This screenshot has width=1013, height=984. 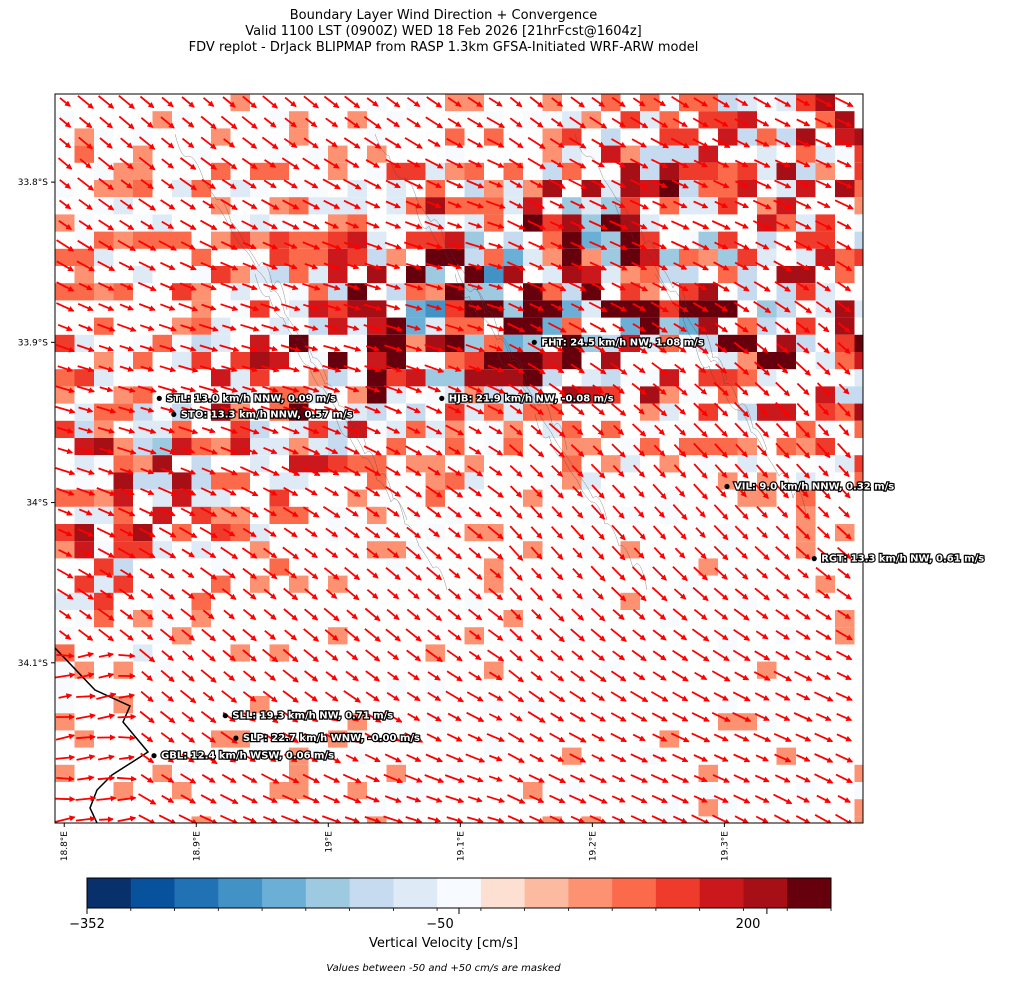 I want to click on colorbar, so click(x=459, y=895).